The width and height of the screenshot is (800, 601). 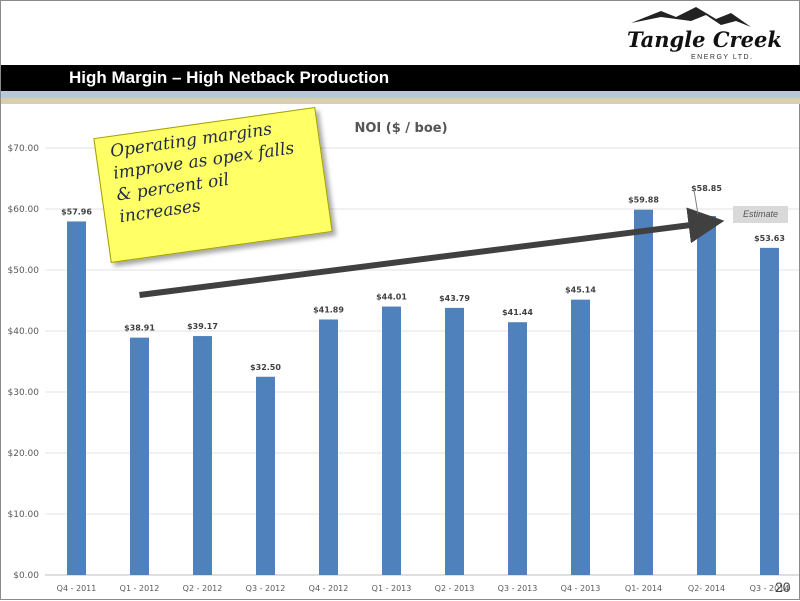 I want to click on svg-text: ENERGY LTD., so click(x=722, y=57).